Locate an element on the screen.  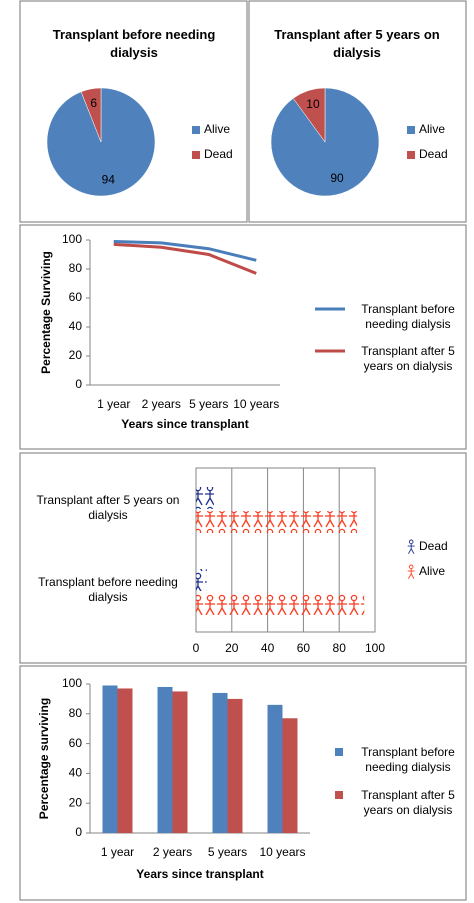
x-tick-label: 80 is located at coordinates (340, 648).